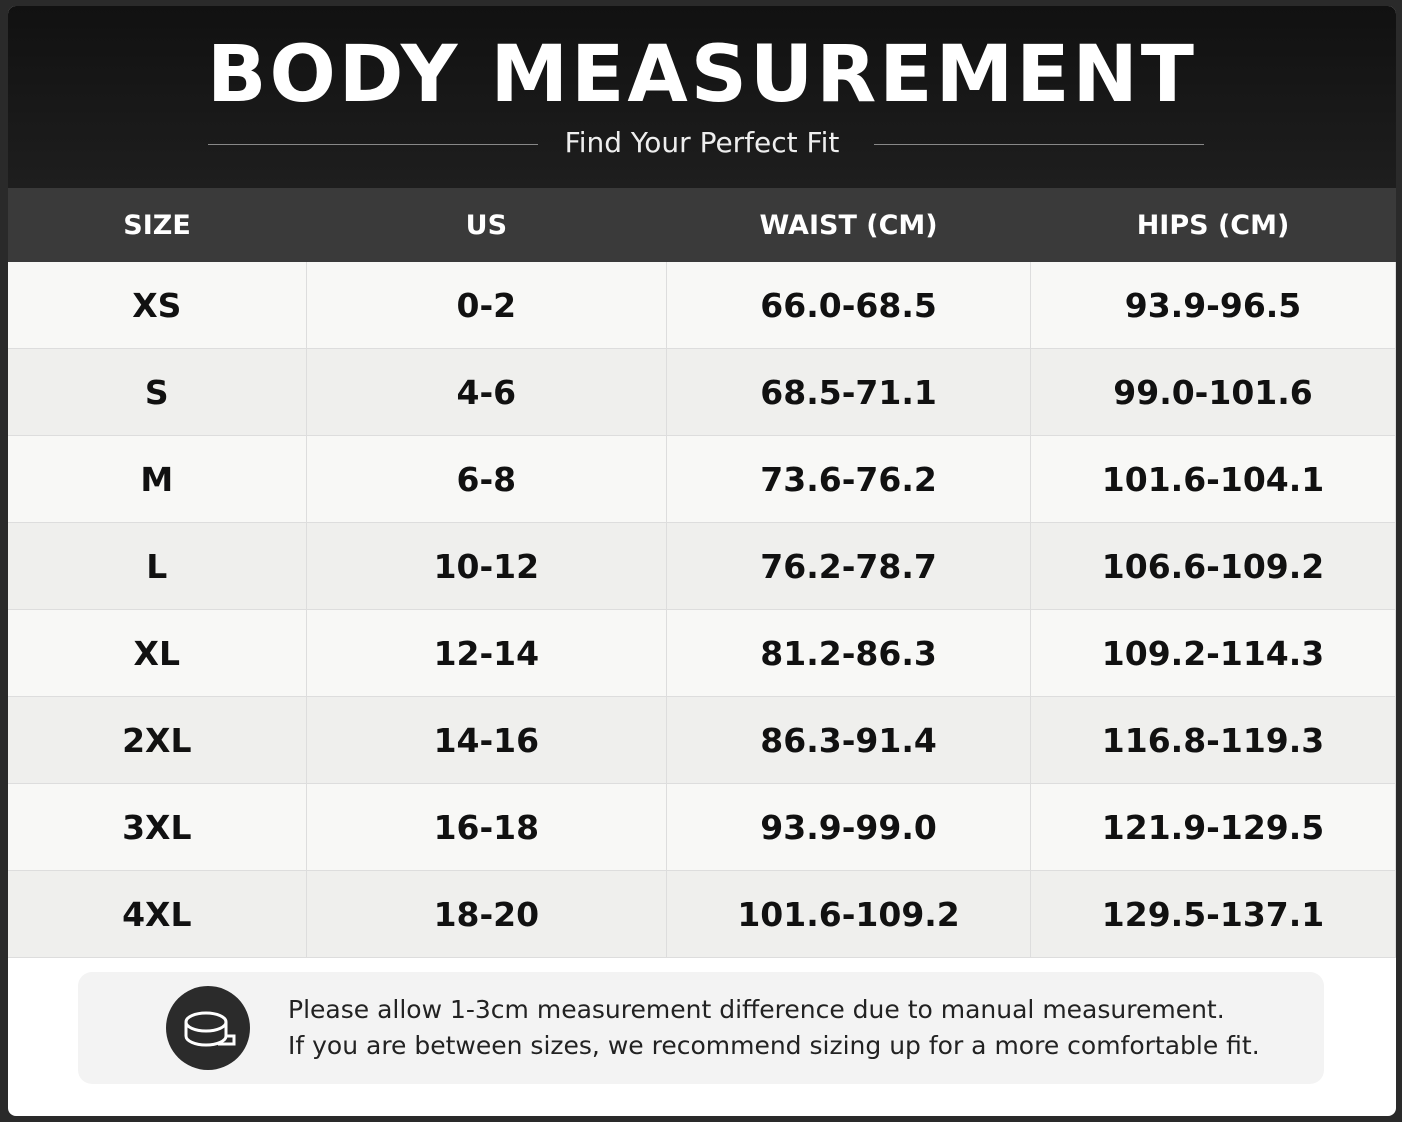 This screenshot has width=1402, height=1122. I want to click on cell: 2XL, so click(157, 740).